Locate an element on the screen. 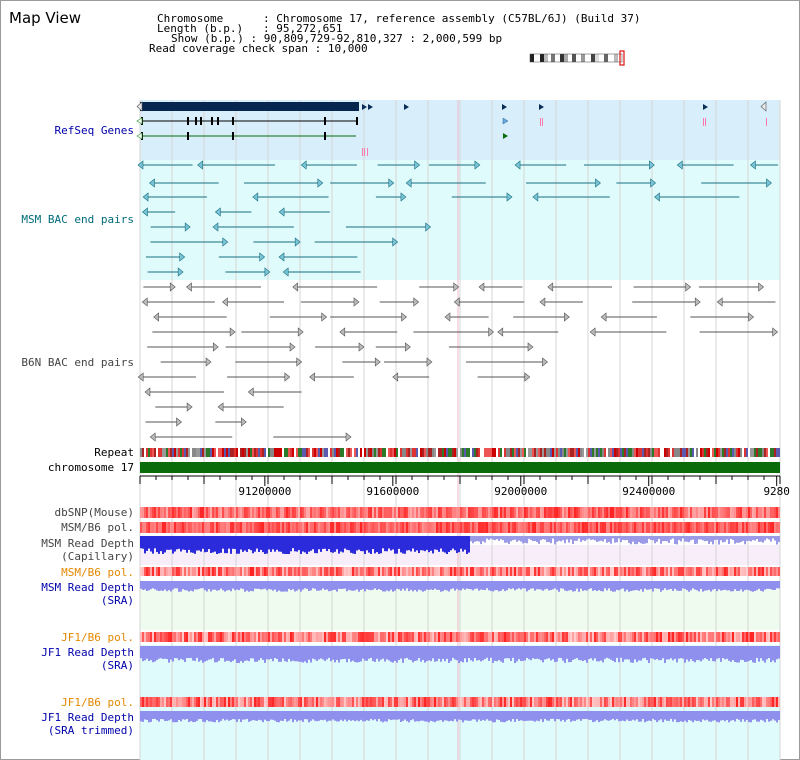 This screenshot has height=760, width=800. track-label-msm-b6-pol: MSM/B6 pol. is located at coordinates (97, 527).